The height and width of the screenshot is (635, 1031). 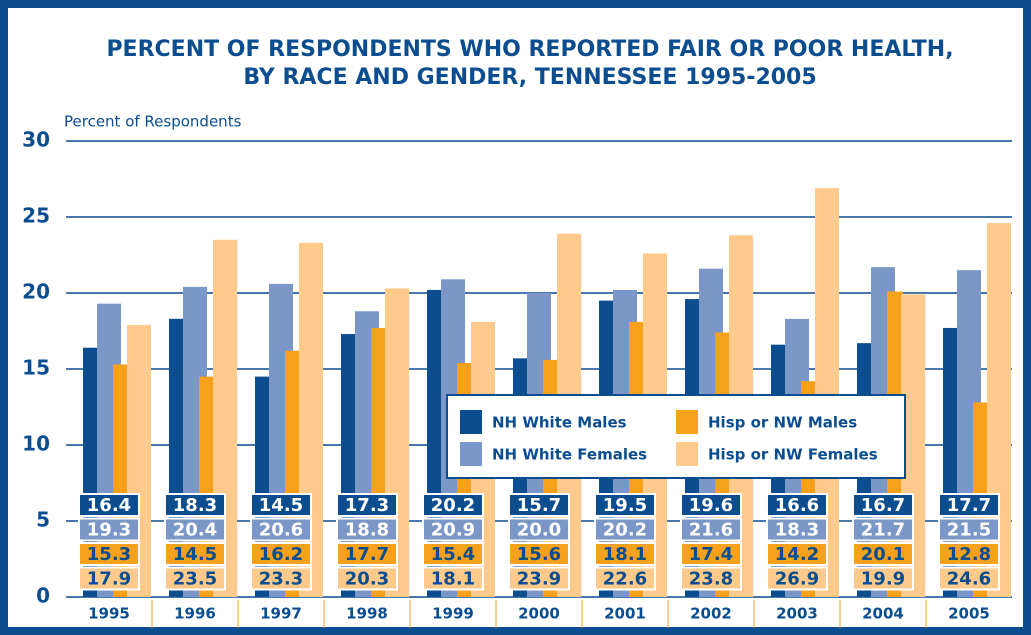 I want to click on y-tick-label: 20, so click(x=36, y=292).